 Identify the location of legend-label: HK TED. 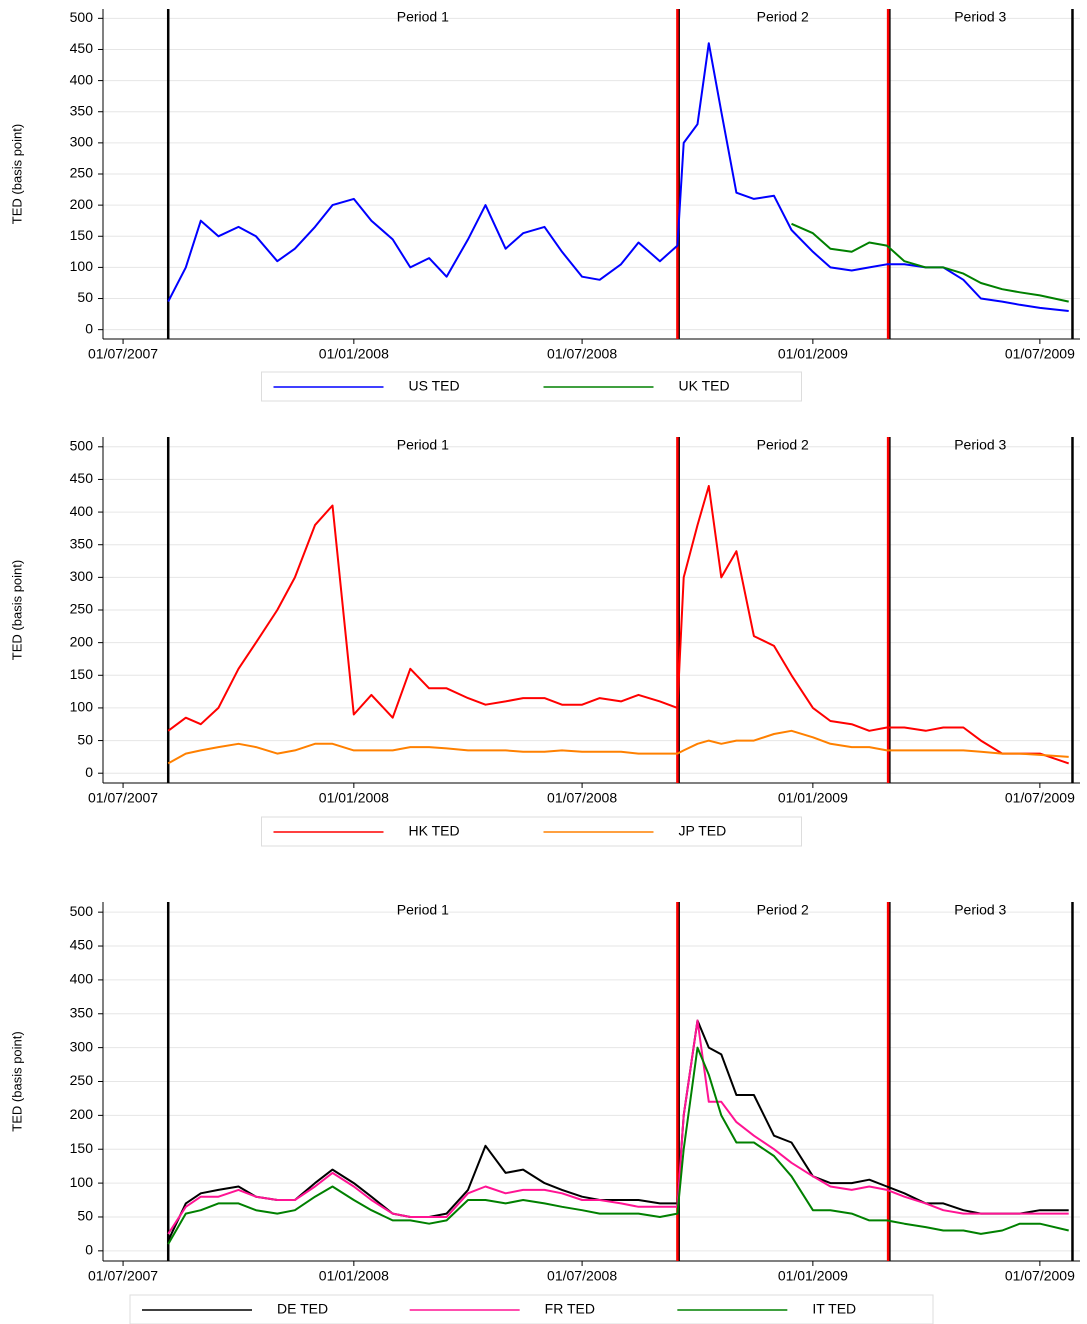
(434, 831).